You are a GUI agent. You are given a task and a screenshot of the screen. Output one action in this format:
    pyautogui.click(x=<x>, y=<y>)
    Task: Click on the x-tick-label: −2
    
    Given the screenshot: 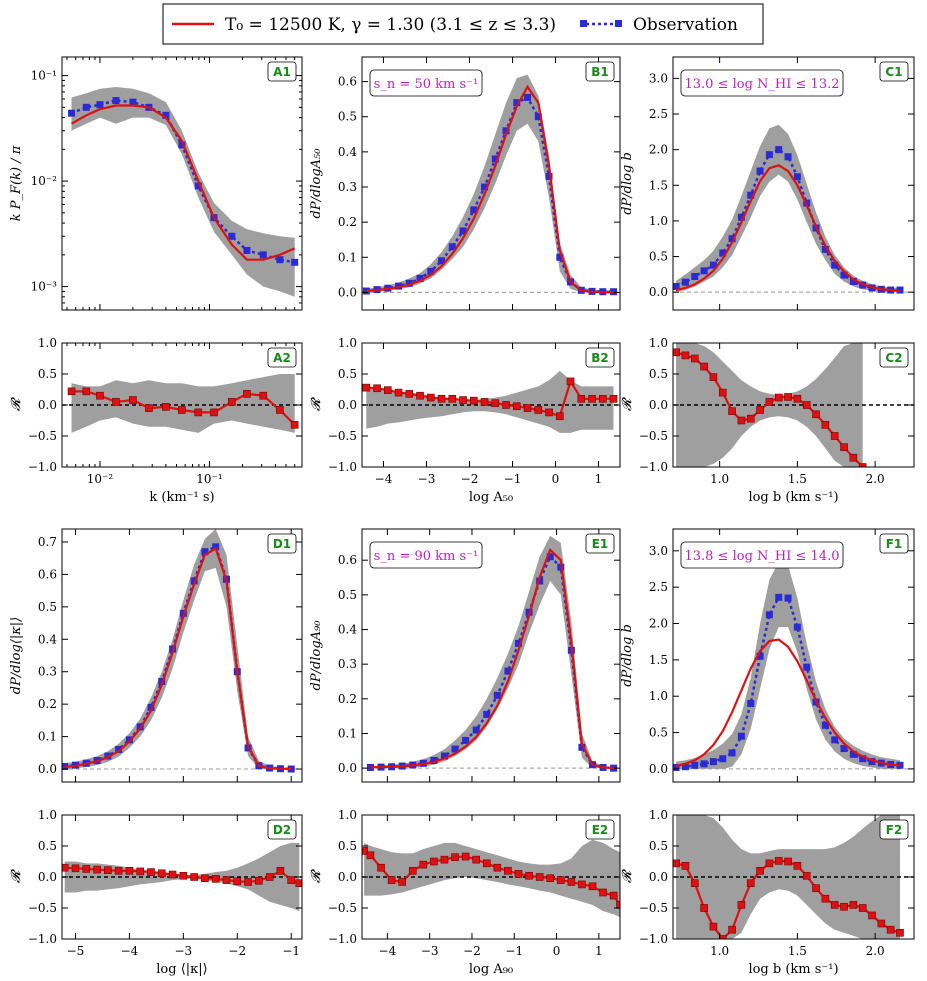 What is the action you would take?
    pyautogui.click(x=237, y=951)
    